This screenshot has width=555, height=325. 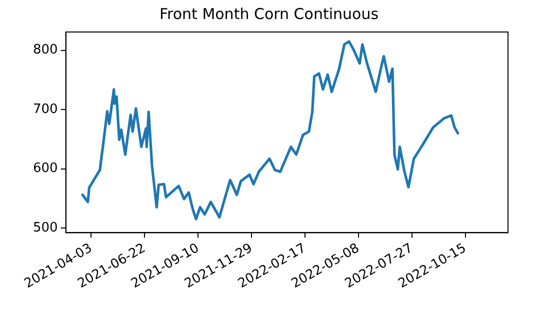 What do you see at coordinates (269, 13) in the screenshot?
I see `chart-title: Front Month Corn Continuous` at bounding box center [269, 13].